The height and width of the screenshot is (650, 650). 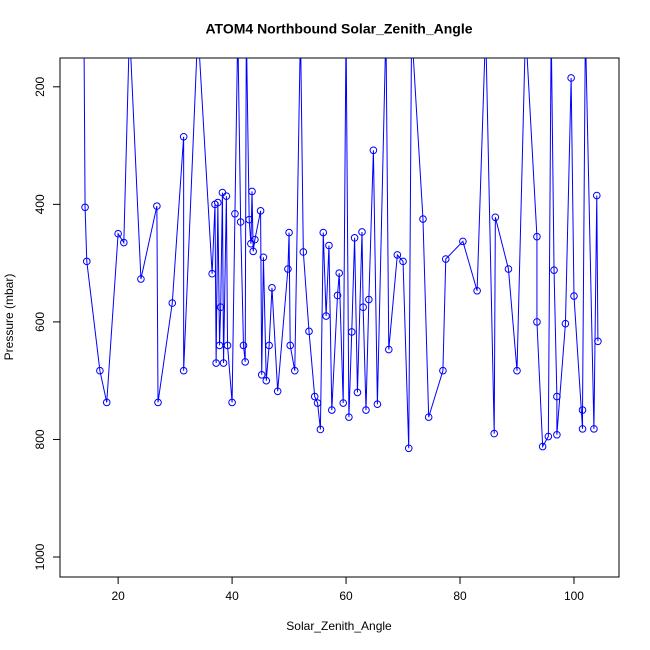 I want to click on y-axis-label: Pressure (mbar), so click(x=9, y=317).